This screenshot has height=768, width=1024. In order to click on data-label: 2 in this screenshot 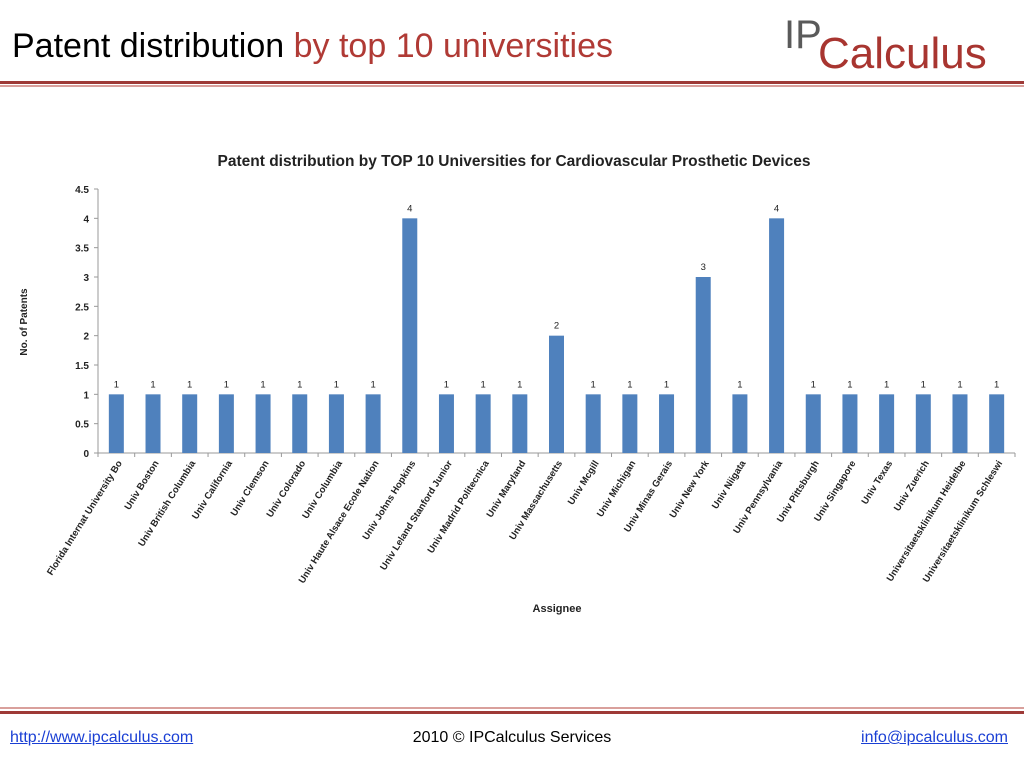, I will do `click(556, 326)`.